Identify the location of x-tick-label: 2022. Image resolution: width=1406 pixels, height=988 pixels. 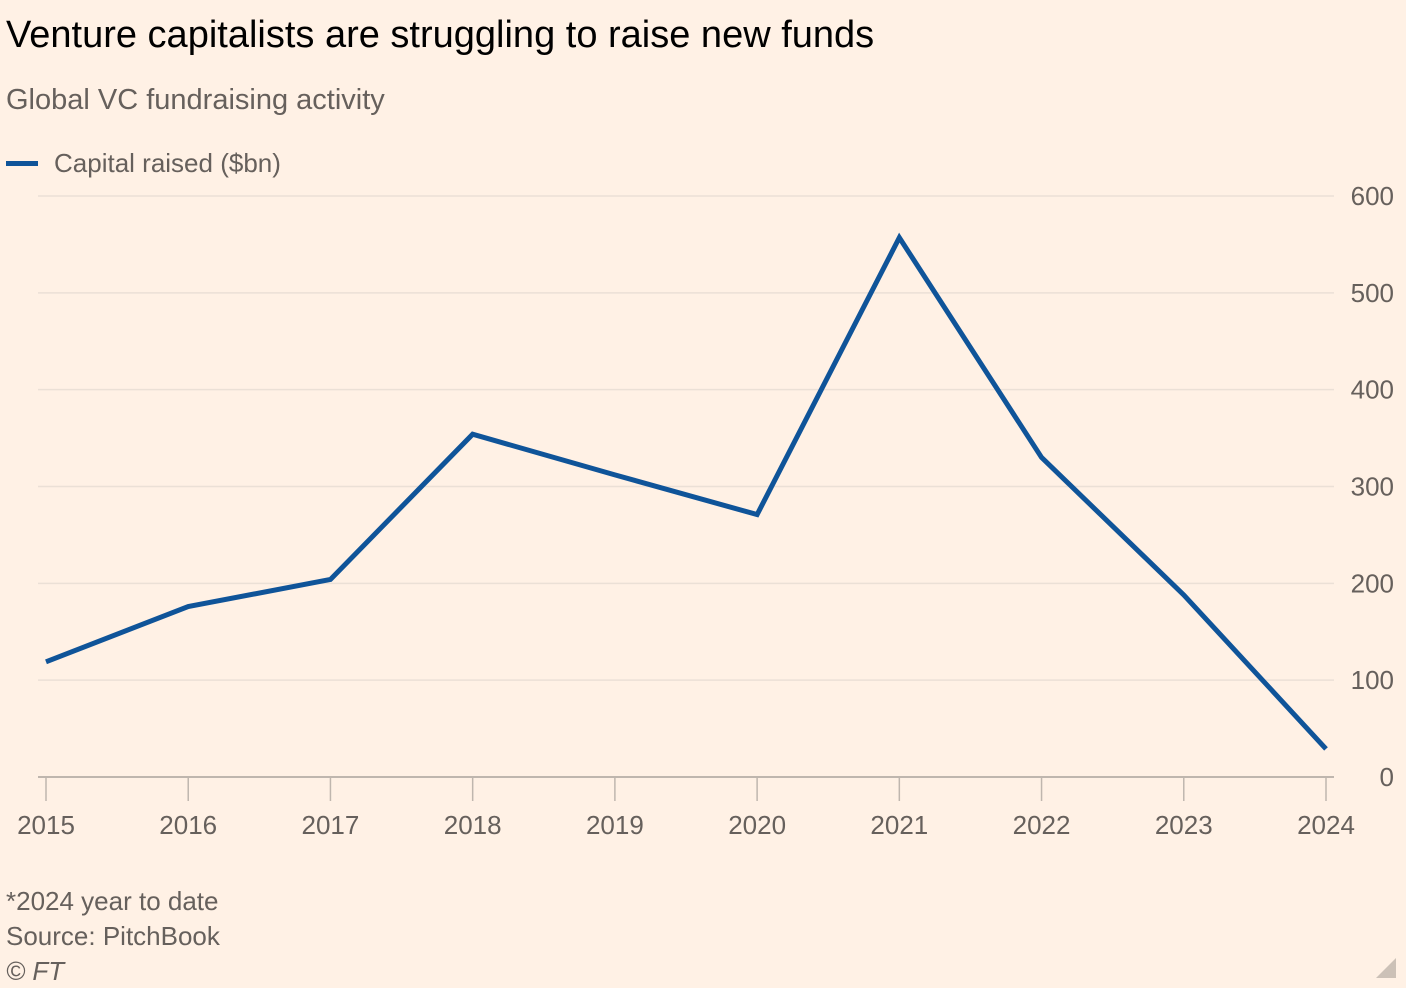
(1042, 825).